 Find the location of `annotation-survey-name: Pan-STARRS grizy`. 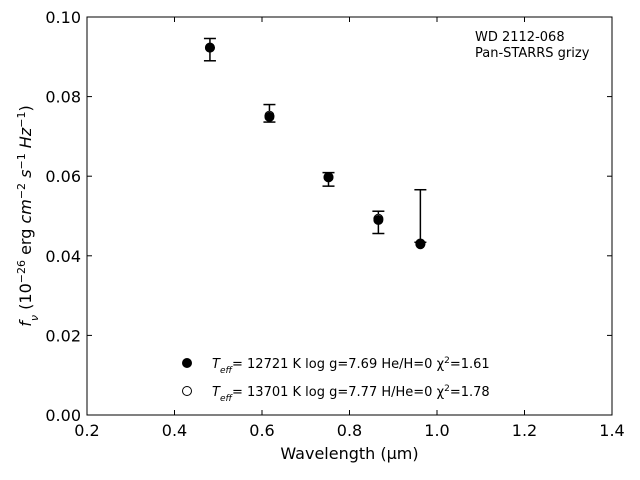

annotation-survey-name: Pan-STARRS grizy is located at coordinates (532, 53).